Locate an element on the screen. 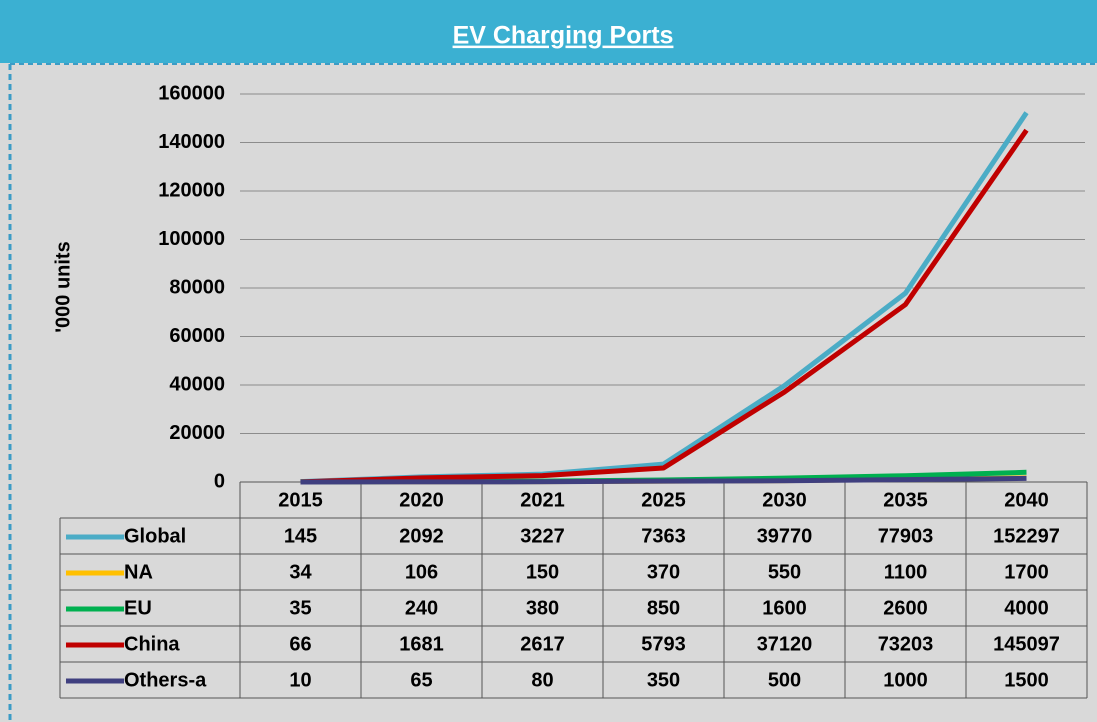 The width and height of the screenshot is (1097, 722). table-value: 65 is located at coordinates (421, 680).